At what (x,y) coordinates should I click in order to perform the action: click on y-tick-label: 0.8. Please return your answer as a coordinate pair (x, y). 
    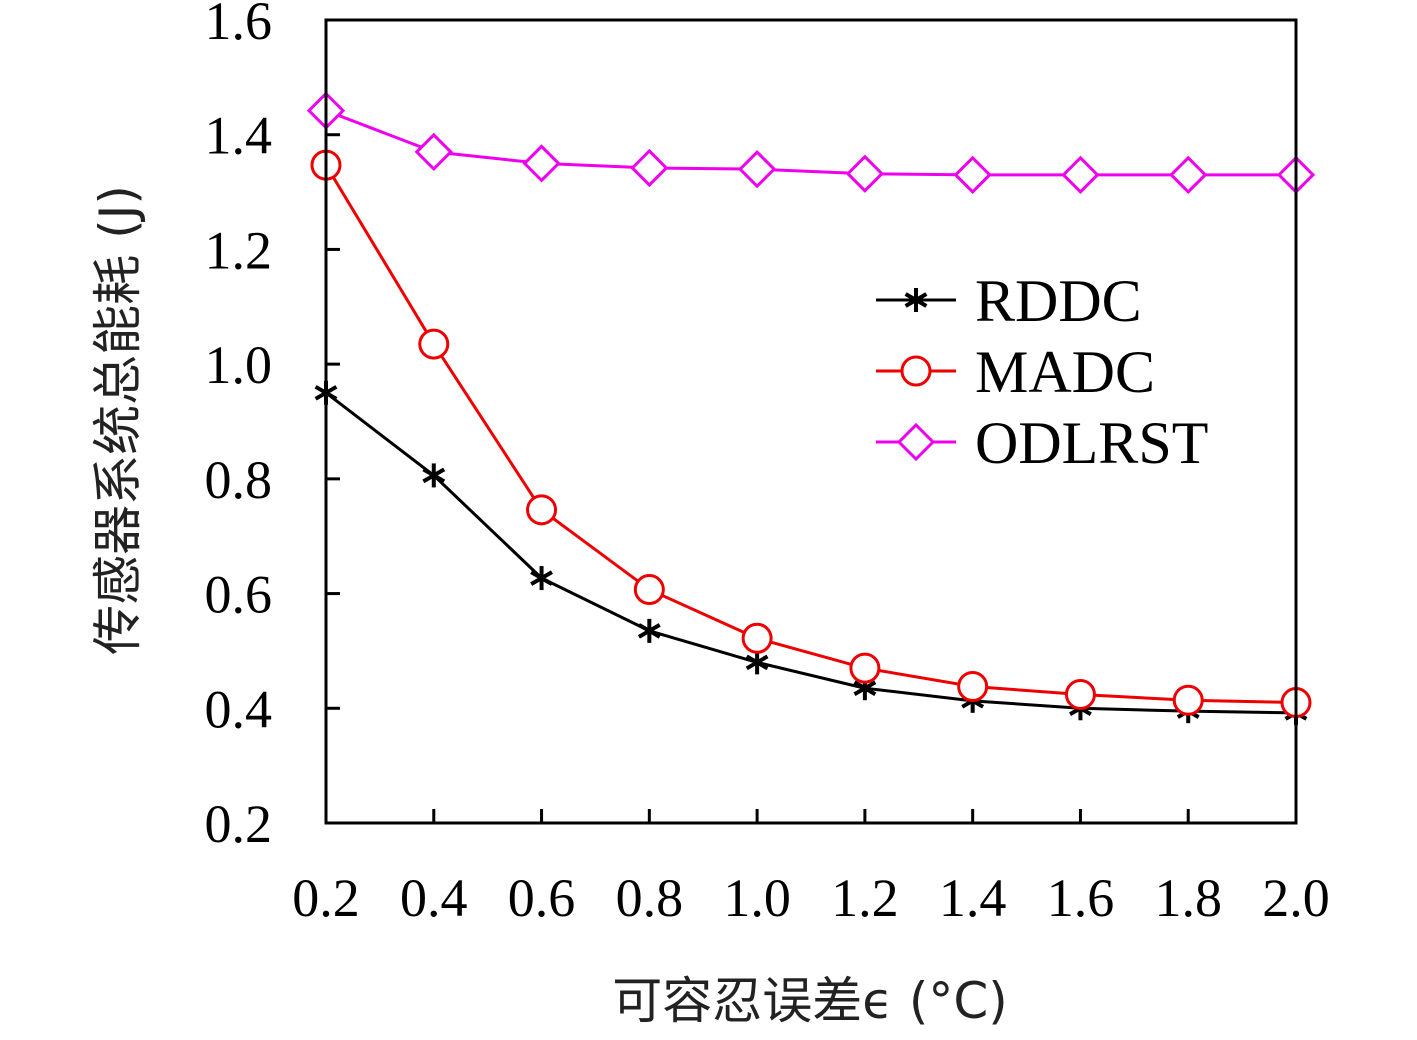
    Looking at the image, I should click on (239, 480).